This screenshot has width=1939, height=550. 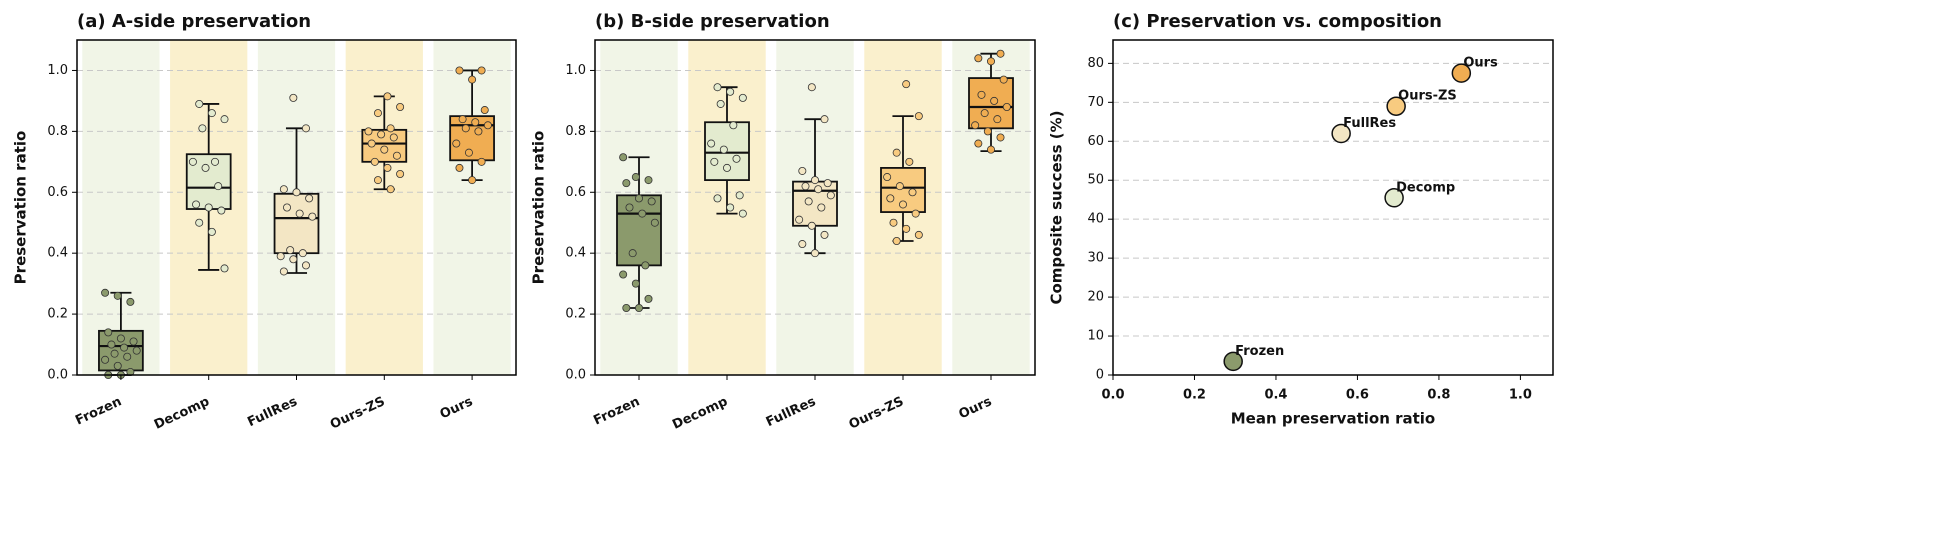 I want to click on y-tick-label: 50, so click(x=1095, y=180).